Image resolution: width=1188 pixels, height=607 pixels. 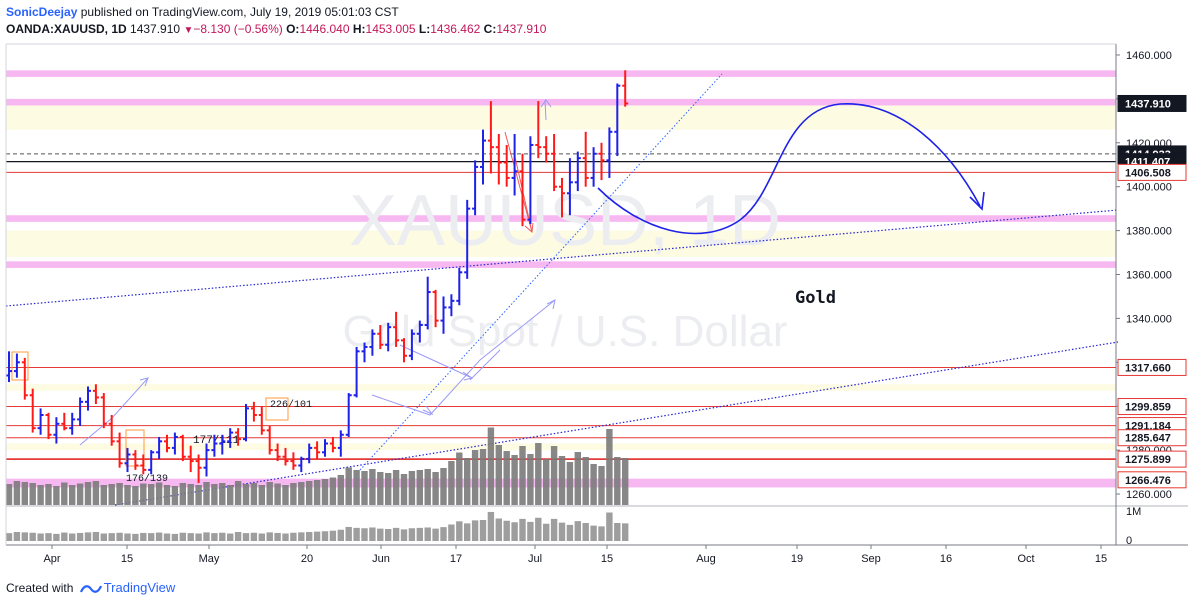 I want to click on down-triangle-icon: ▼, so click(x=188, y=30).